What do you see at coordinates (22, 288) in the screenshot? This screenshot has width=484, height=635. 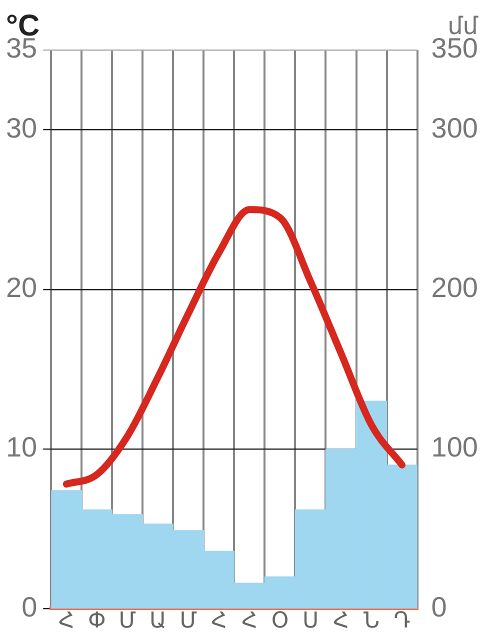 I see `y-tick-label: 20` at bounding box center [22, 288].